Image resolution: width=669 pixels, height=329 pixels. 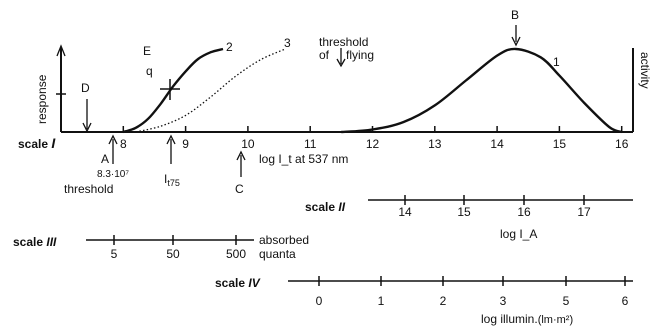 What do you see at coordinates (515, 15) in the screenshot?
I see `peak-b-label: B` at bounding box center [515, 15].